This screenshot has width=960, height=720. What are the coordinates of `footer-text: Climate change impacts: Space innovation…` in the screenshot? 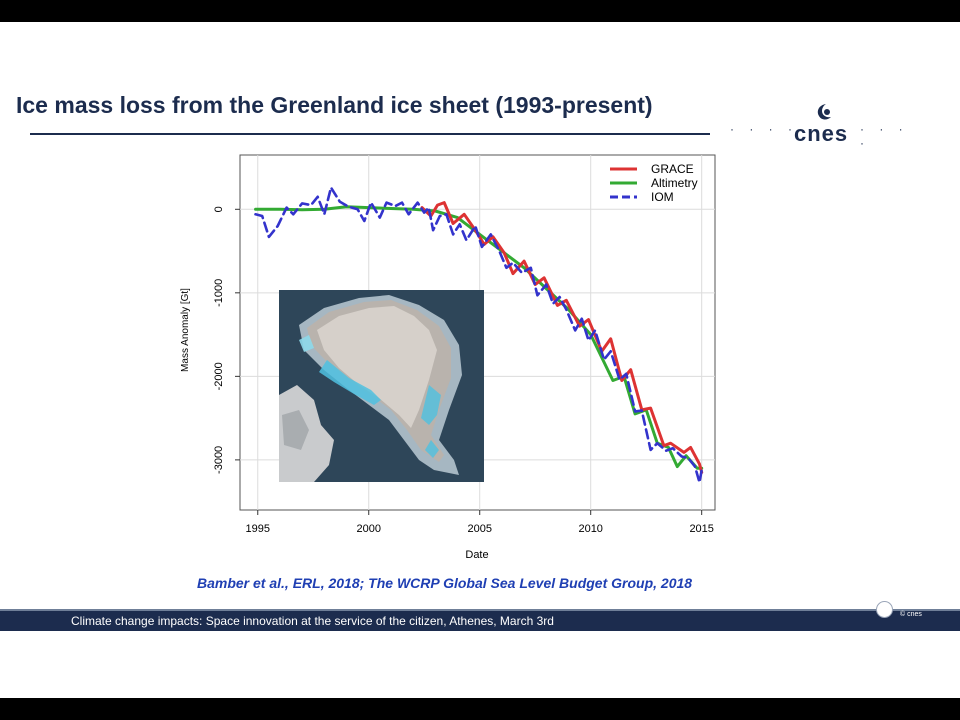 It's located at (312, 621).